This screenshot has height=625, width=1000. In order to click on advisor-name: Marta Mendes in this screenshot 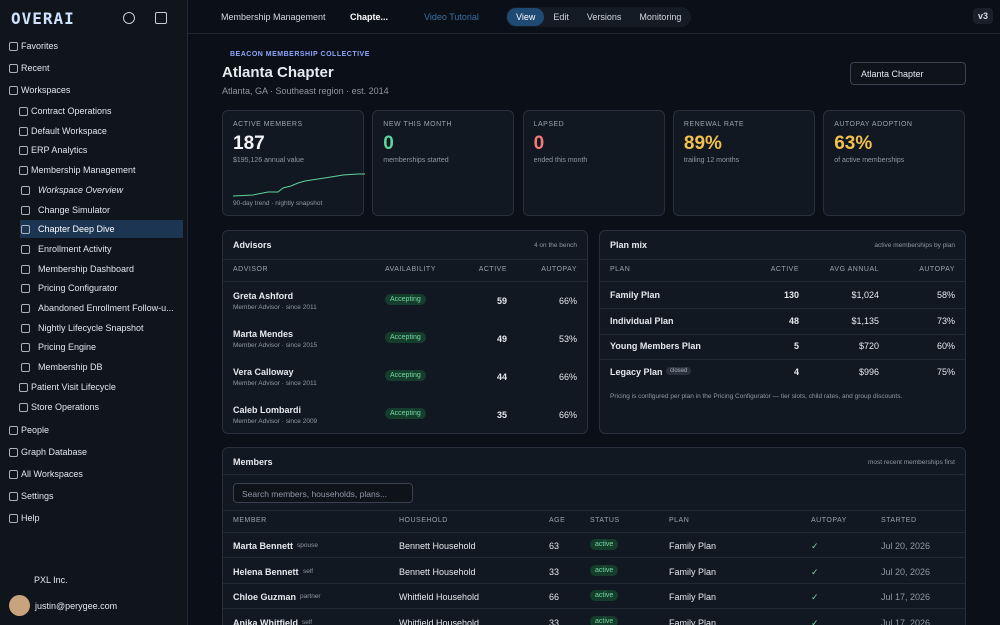, I will do `click(263, 334)`.